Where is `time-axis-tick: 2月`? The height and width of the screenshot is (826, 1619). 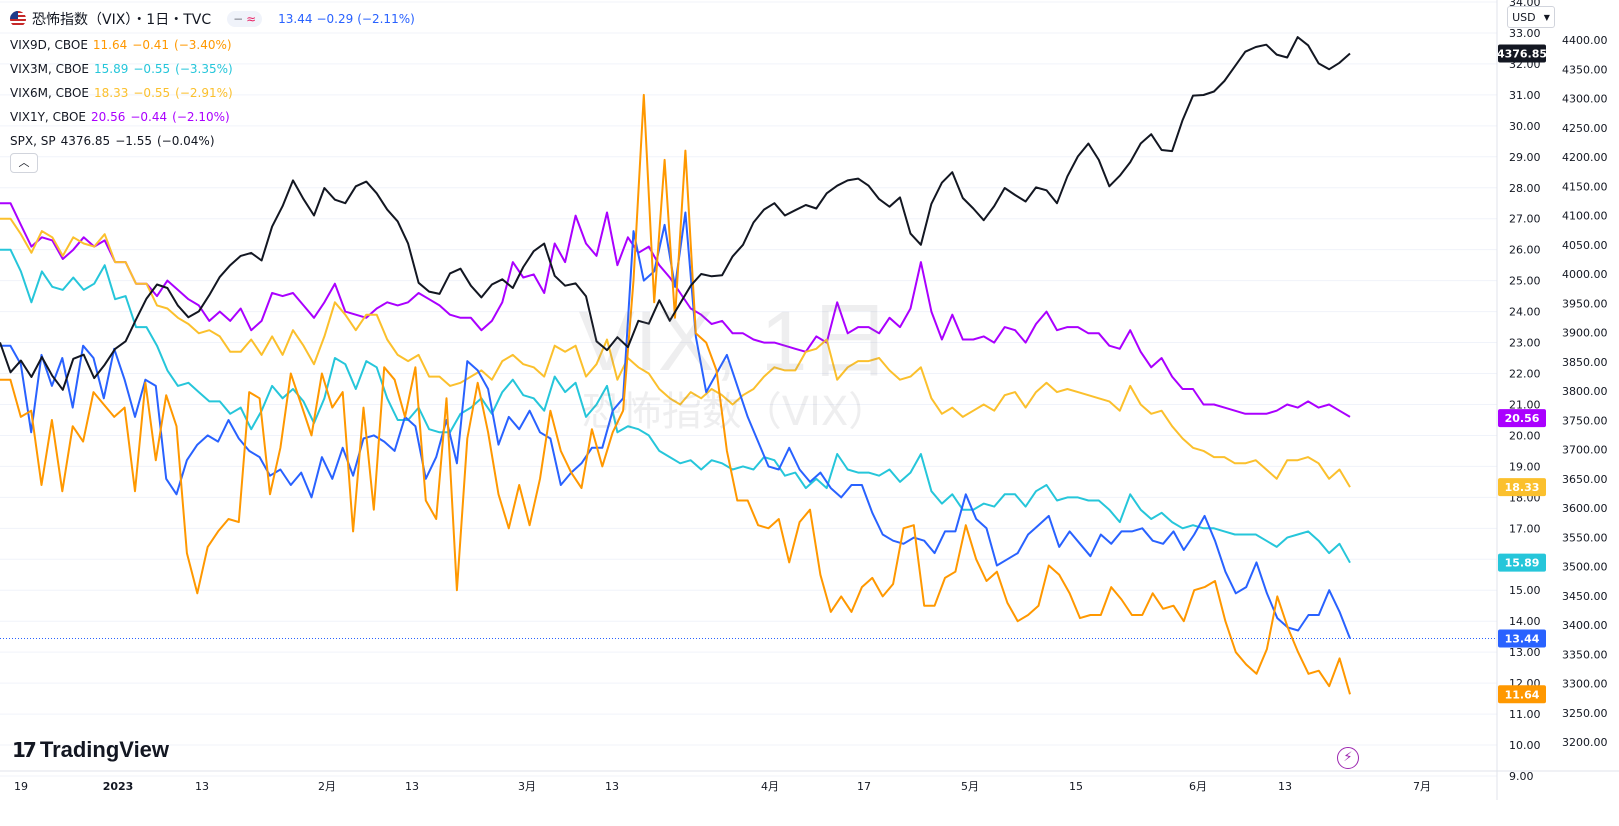 time-axis-tick: 2月 is located at coordinates (327, 786).